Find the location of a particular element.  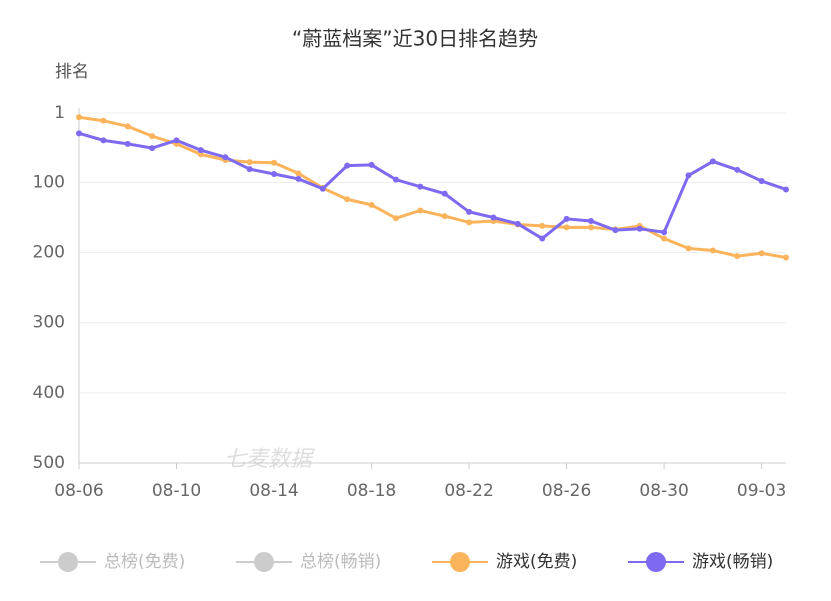

x-tick-label: 09-03 is located at coordinates (761, 491).